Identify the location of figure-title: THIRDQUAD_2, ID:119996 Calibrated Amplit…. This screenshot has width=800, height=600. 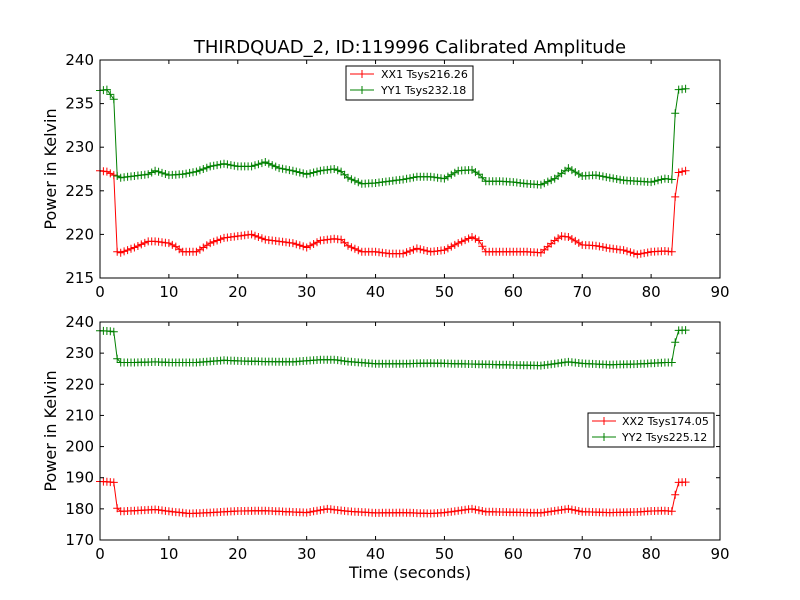
(409, 47).